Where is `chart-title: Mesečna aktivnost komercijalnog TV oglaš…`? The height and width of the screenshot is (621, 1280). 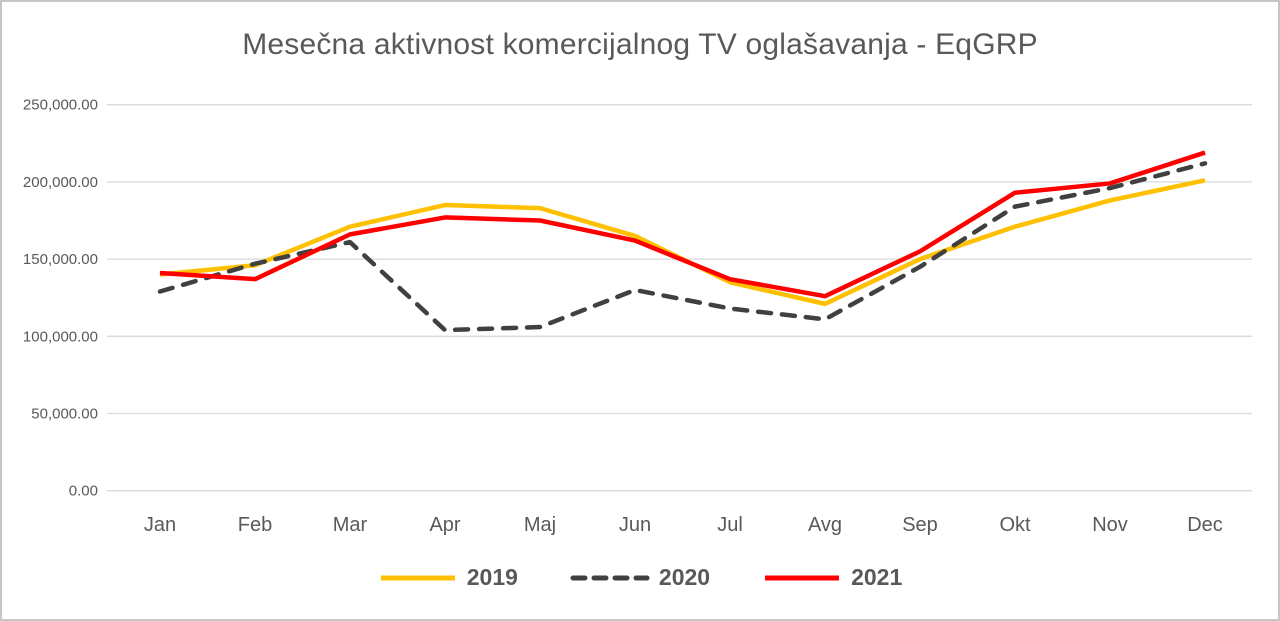
chart-title: Mesečna aktivnost komercijalnog TV oglaš… is located at coordinates (640, 44).